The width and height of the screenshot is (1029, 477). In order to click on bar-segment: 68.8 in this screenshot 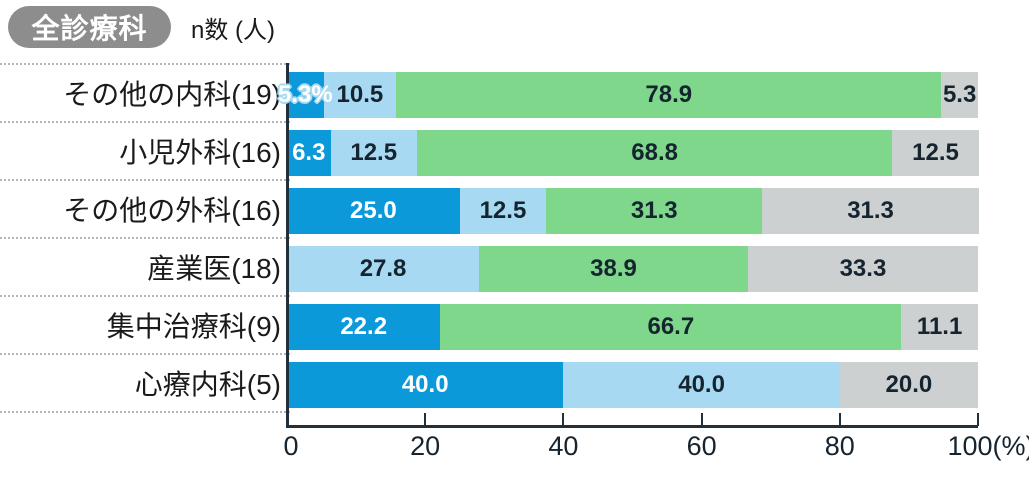, I will do `click(654, 153)`.